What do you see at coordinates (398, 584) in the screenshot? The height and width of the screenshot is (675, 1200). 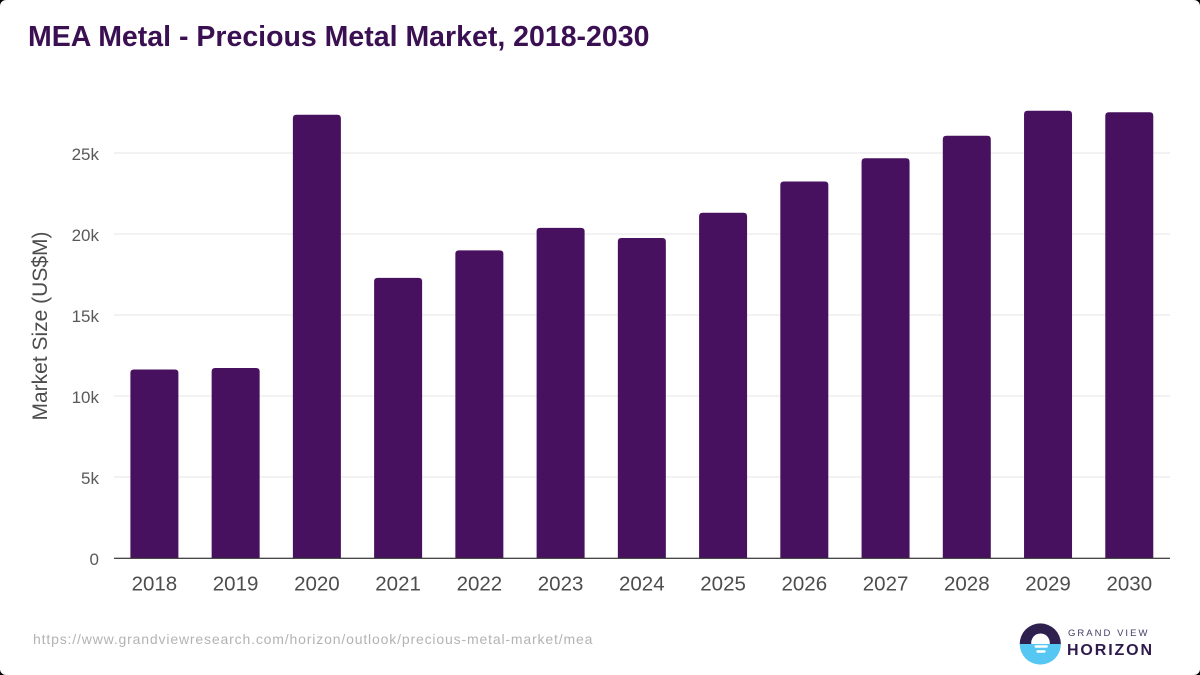 I see `svg-text: 2021` at bounding box center [398, 584].